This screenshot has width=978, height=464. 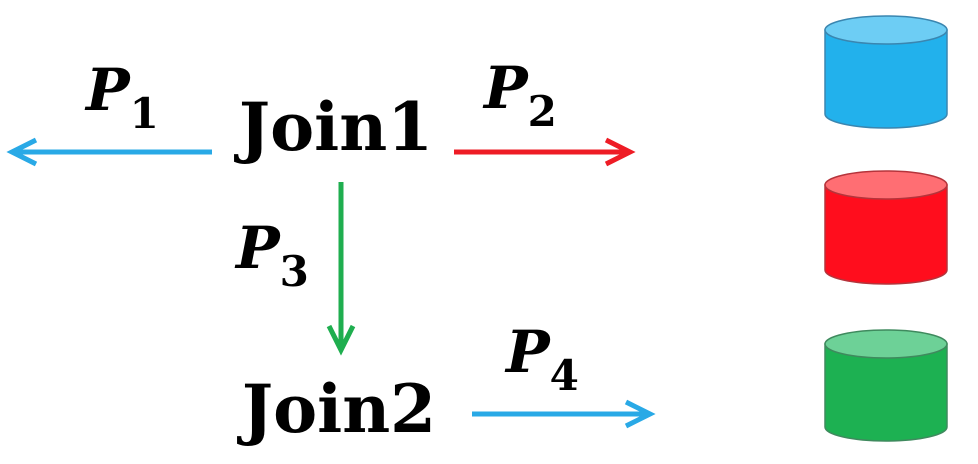 I want to click on database-blue, so click(x=886, y=72).